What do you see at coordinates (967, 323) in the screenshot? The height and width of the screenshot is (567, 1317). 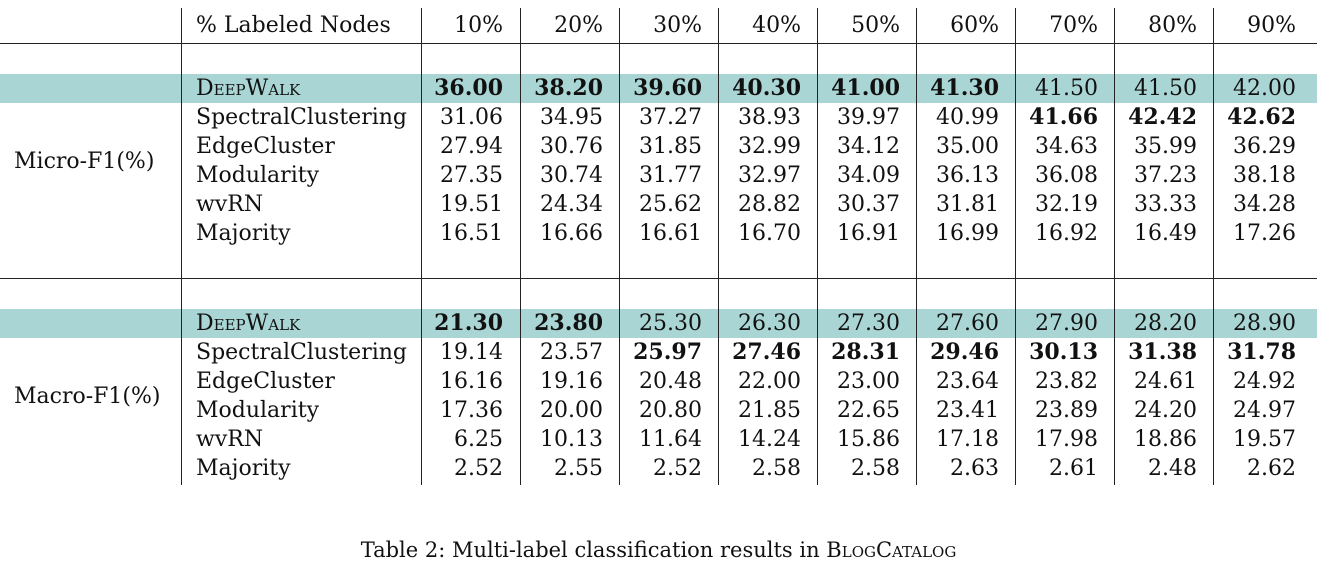 I see `value-cell: 27.60` at bounding box center [967, 323].